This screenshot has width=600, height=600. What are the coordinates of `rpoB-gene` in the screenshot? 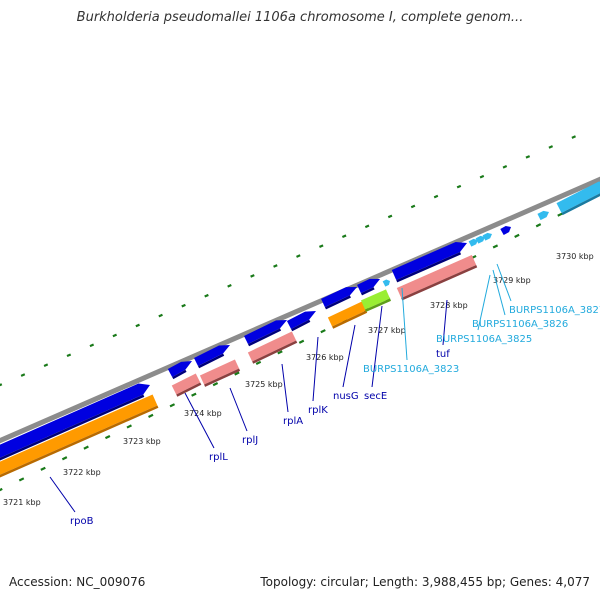 It's located at (79, 434).